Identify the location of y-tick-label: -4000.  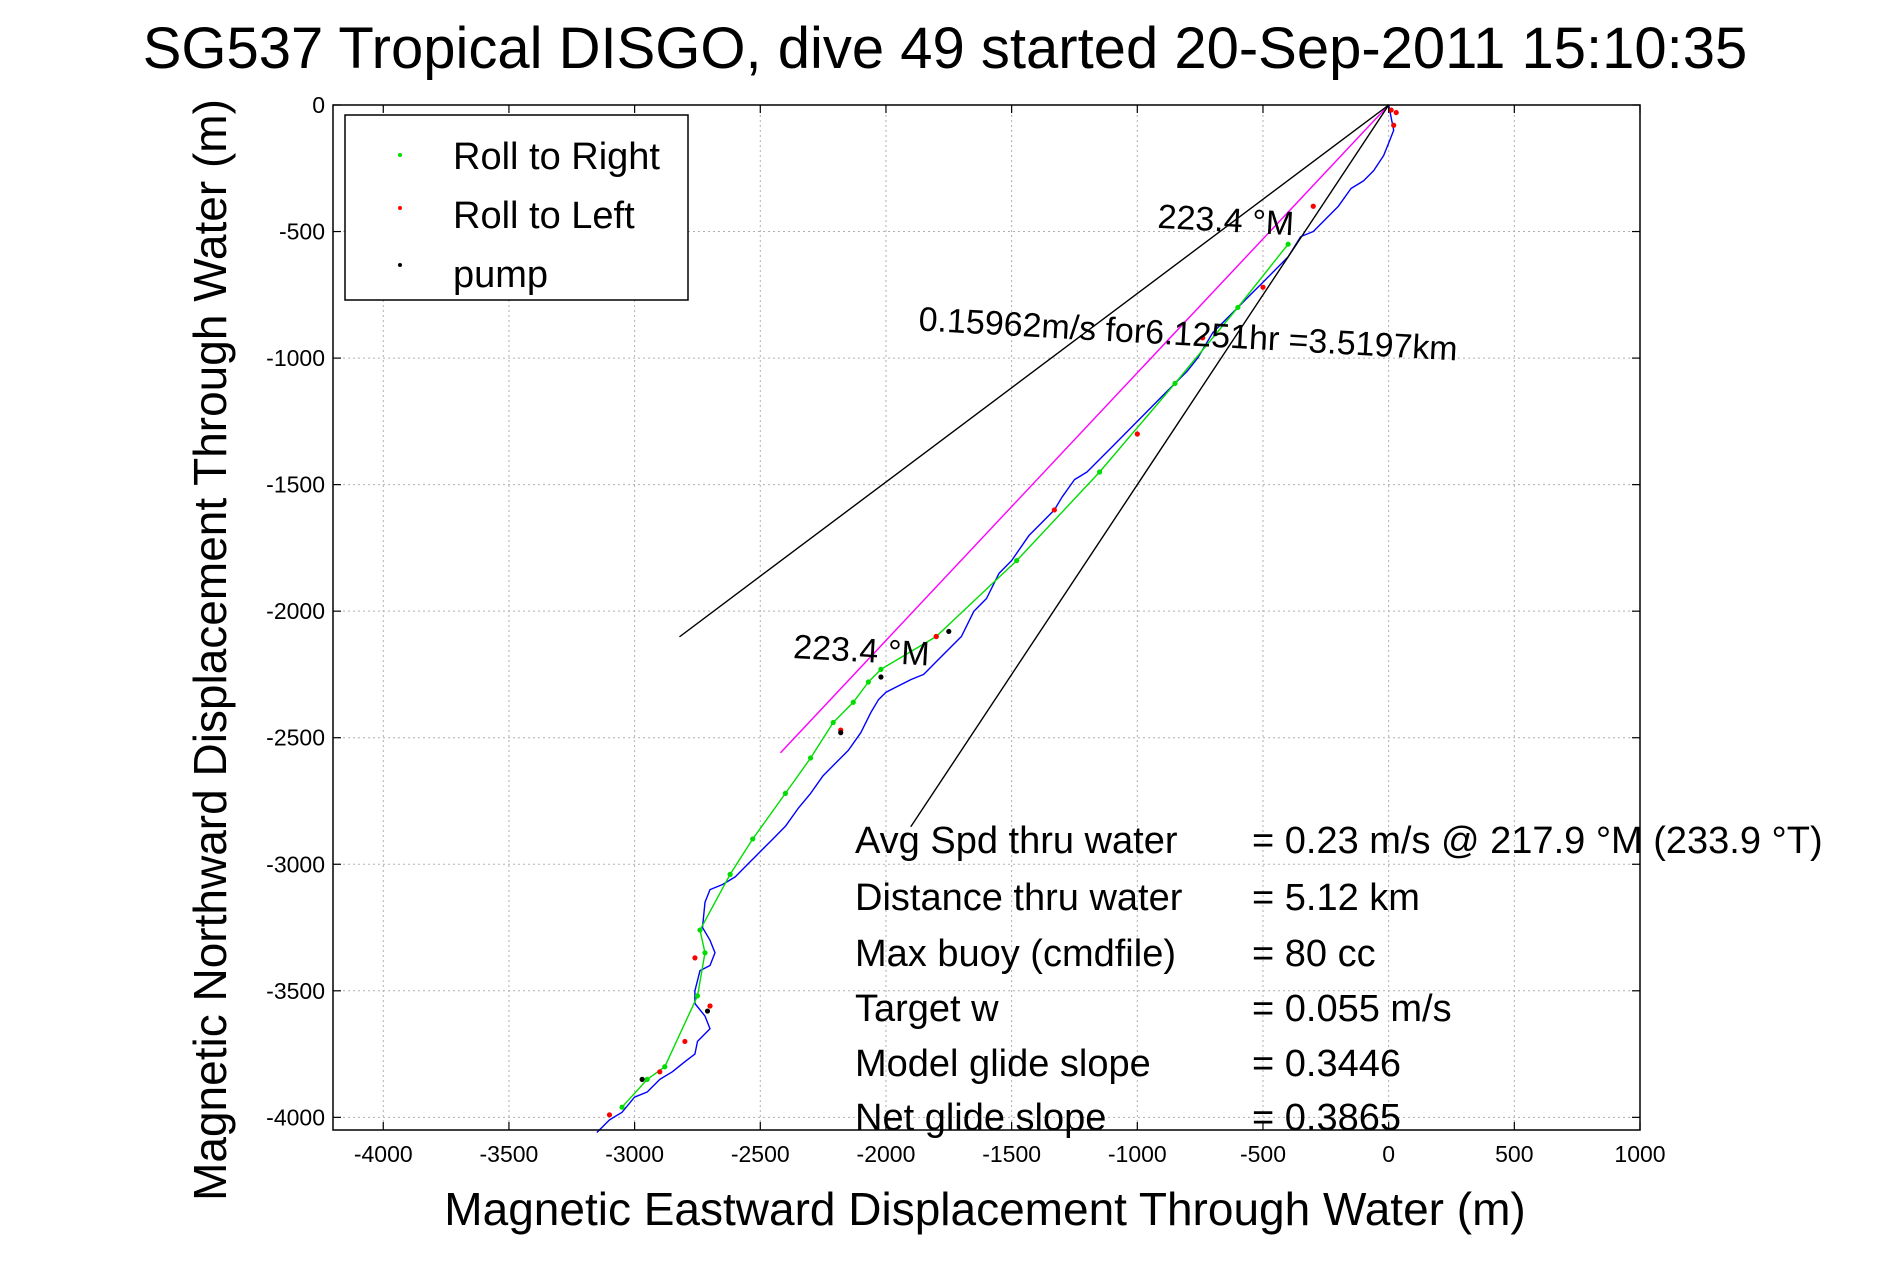
(295, 1117).